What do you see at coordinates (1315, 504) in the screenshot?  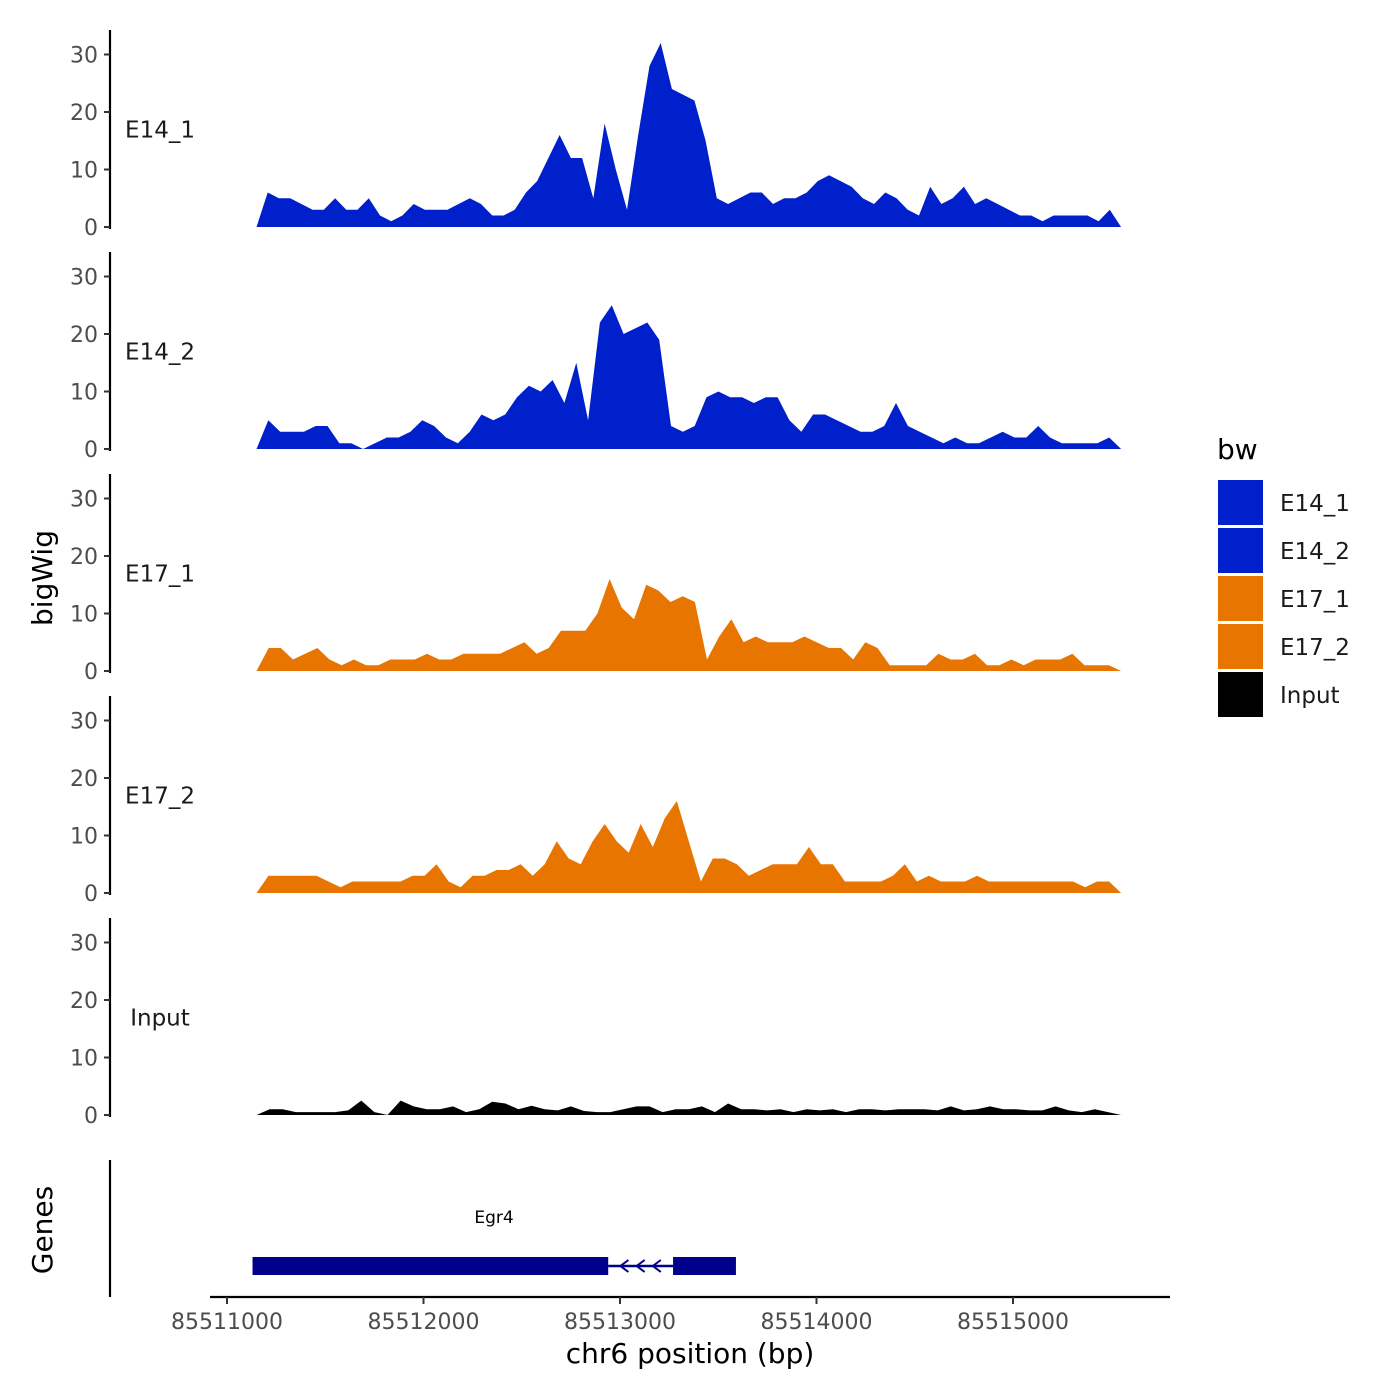 I see `legend-label-e14_1: E14_1` at bounding box center [1315, 504].